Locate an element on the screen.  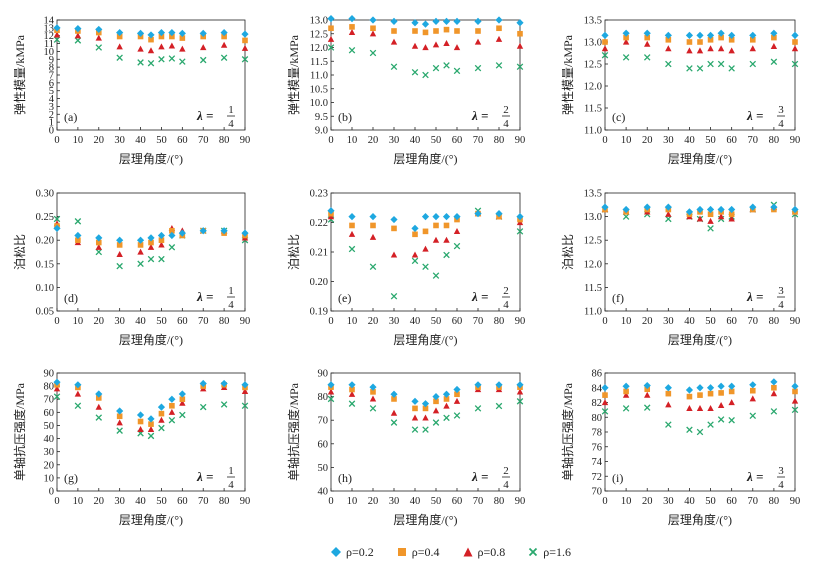
legend-item-rho-0-8: ρ=0.8 is located at coordinates (483, 552).